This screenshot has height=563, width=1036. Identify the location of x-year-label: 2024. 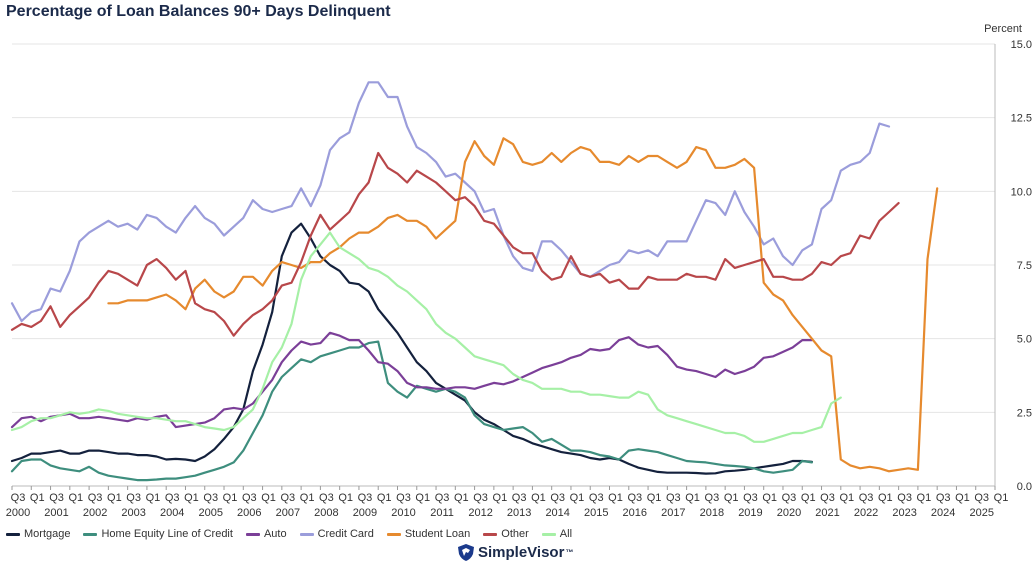
(943, 513).